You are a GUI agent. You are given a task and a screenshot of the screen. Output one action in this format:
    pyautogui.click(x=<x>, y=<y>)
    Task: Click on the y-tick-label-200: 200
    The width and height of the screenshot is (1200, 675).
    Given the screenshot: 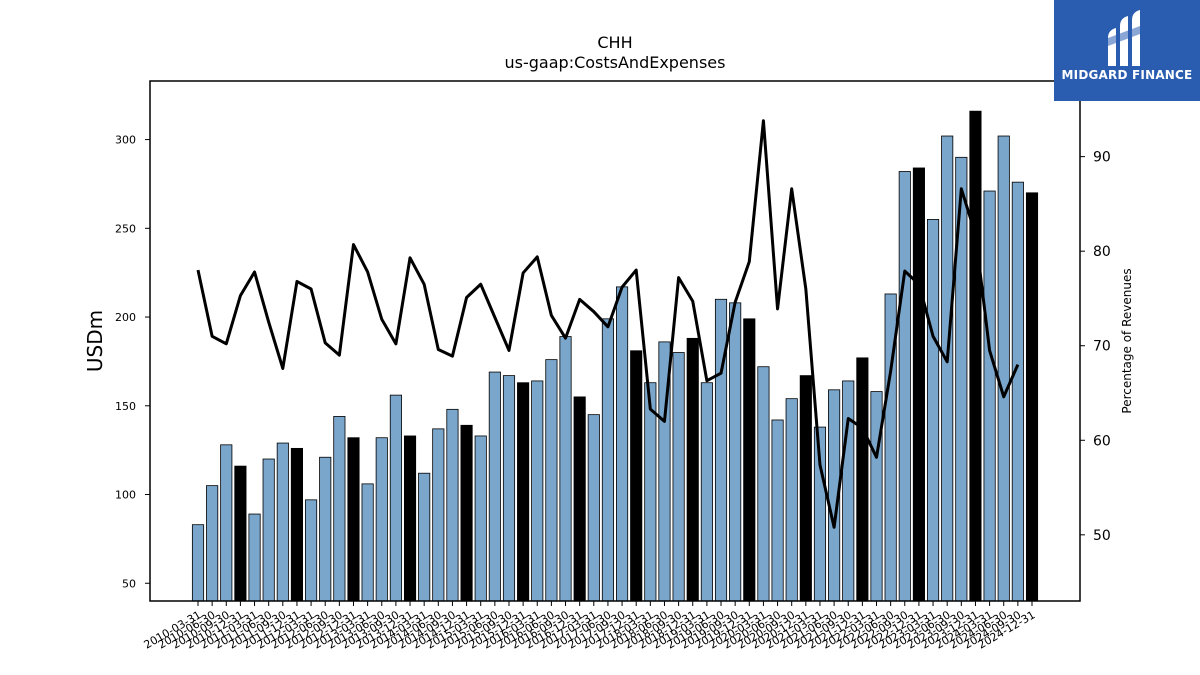 What is the action you would take?
    pyautogui.click(x=125, y=317)
    